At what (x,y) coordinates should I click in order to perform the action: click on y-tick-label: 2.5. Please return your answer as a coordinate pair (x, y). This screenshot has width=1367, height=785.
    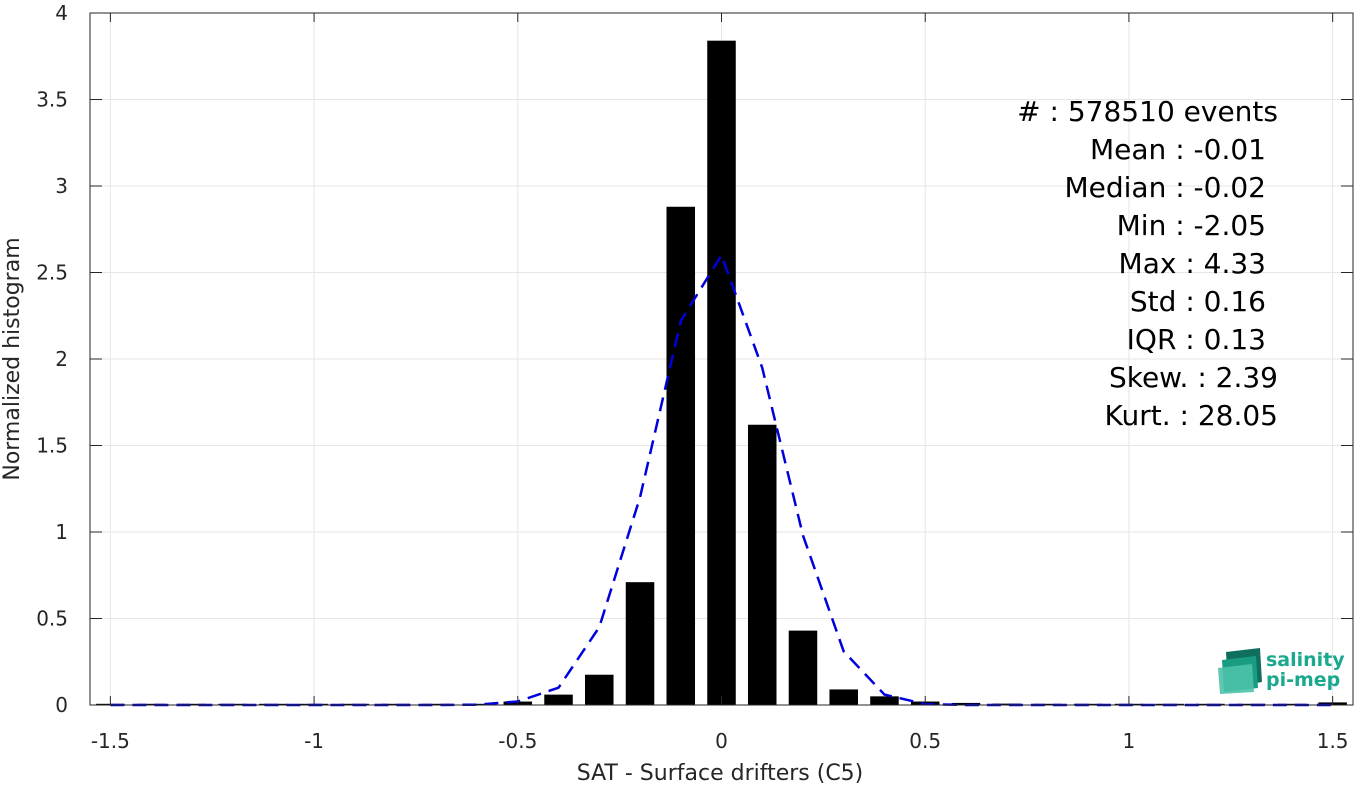
    Looking at the image, I should click on (52, 273).